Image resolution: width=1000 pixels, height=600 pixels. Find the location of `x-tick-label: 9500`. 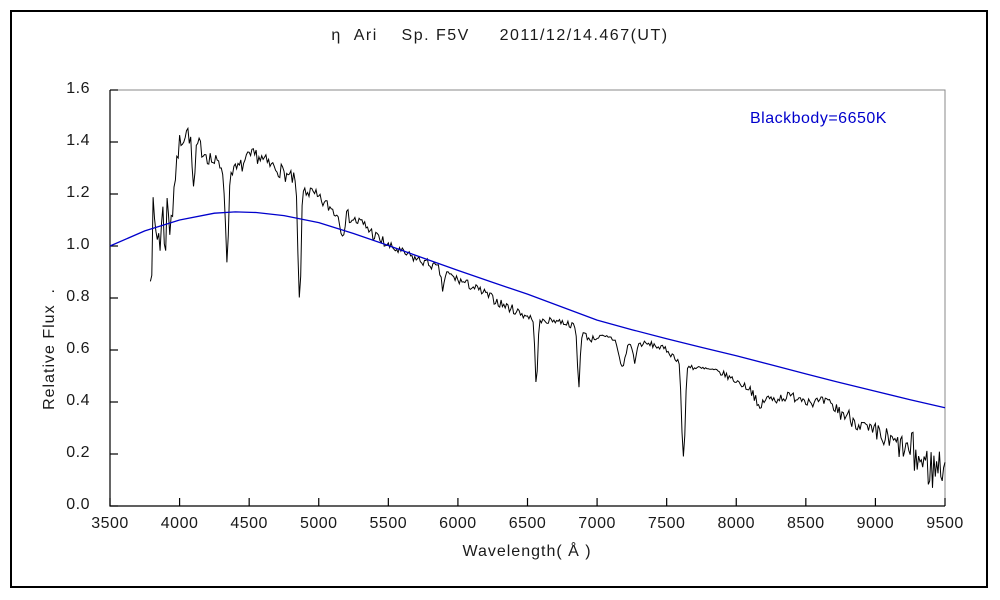

x-tick-label: 9500 is located at coordinates (945, 523).